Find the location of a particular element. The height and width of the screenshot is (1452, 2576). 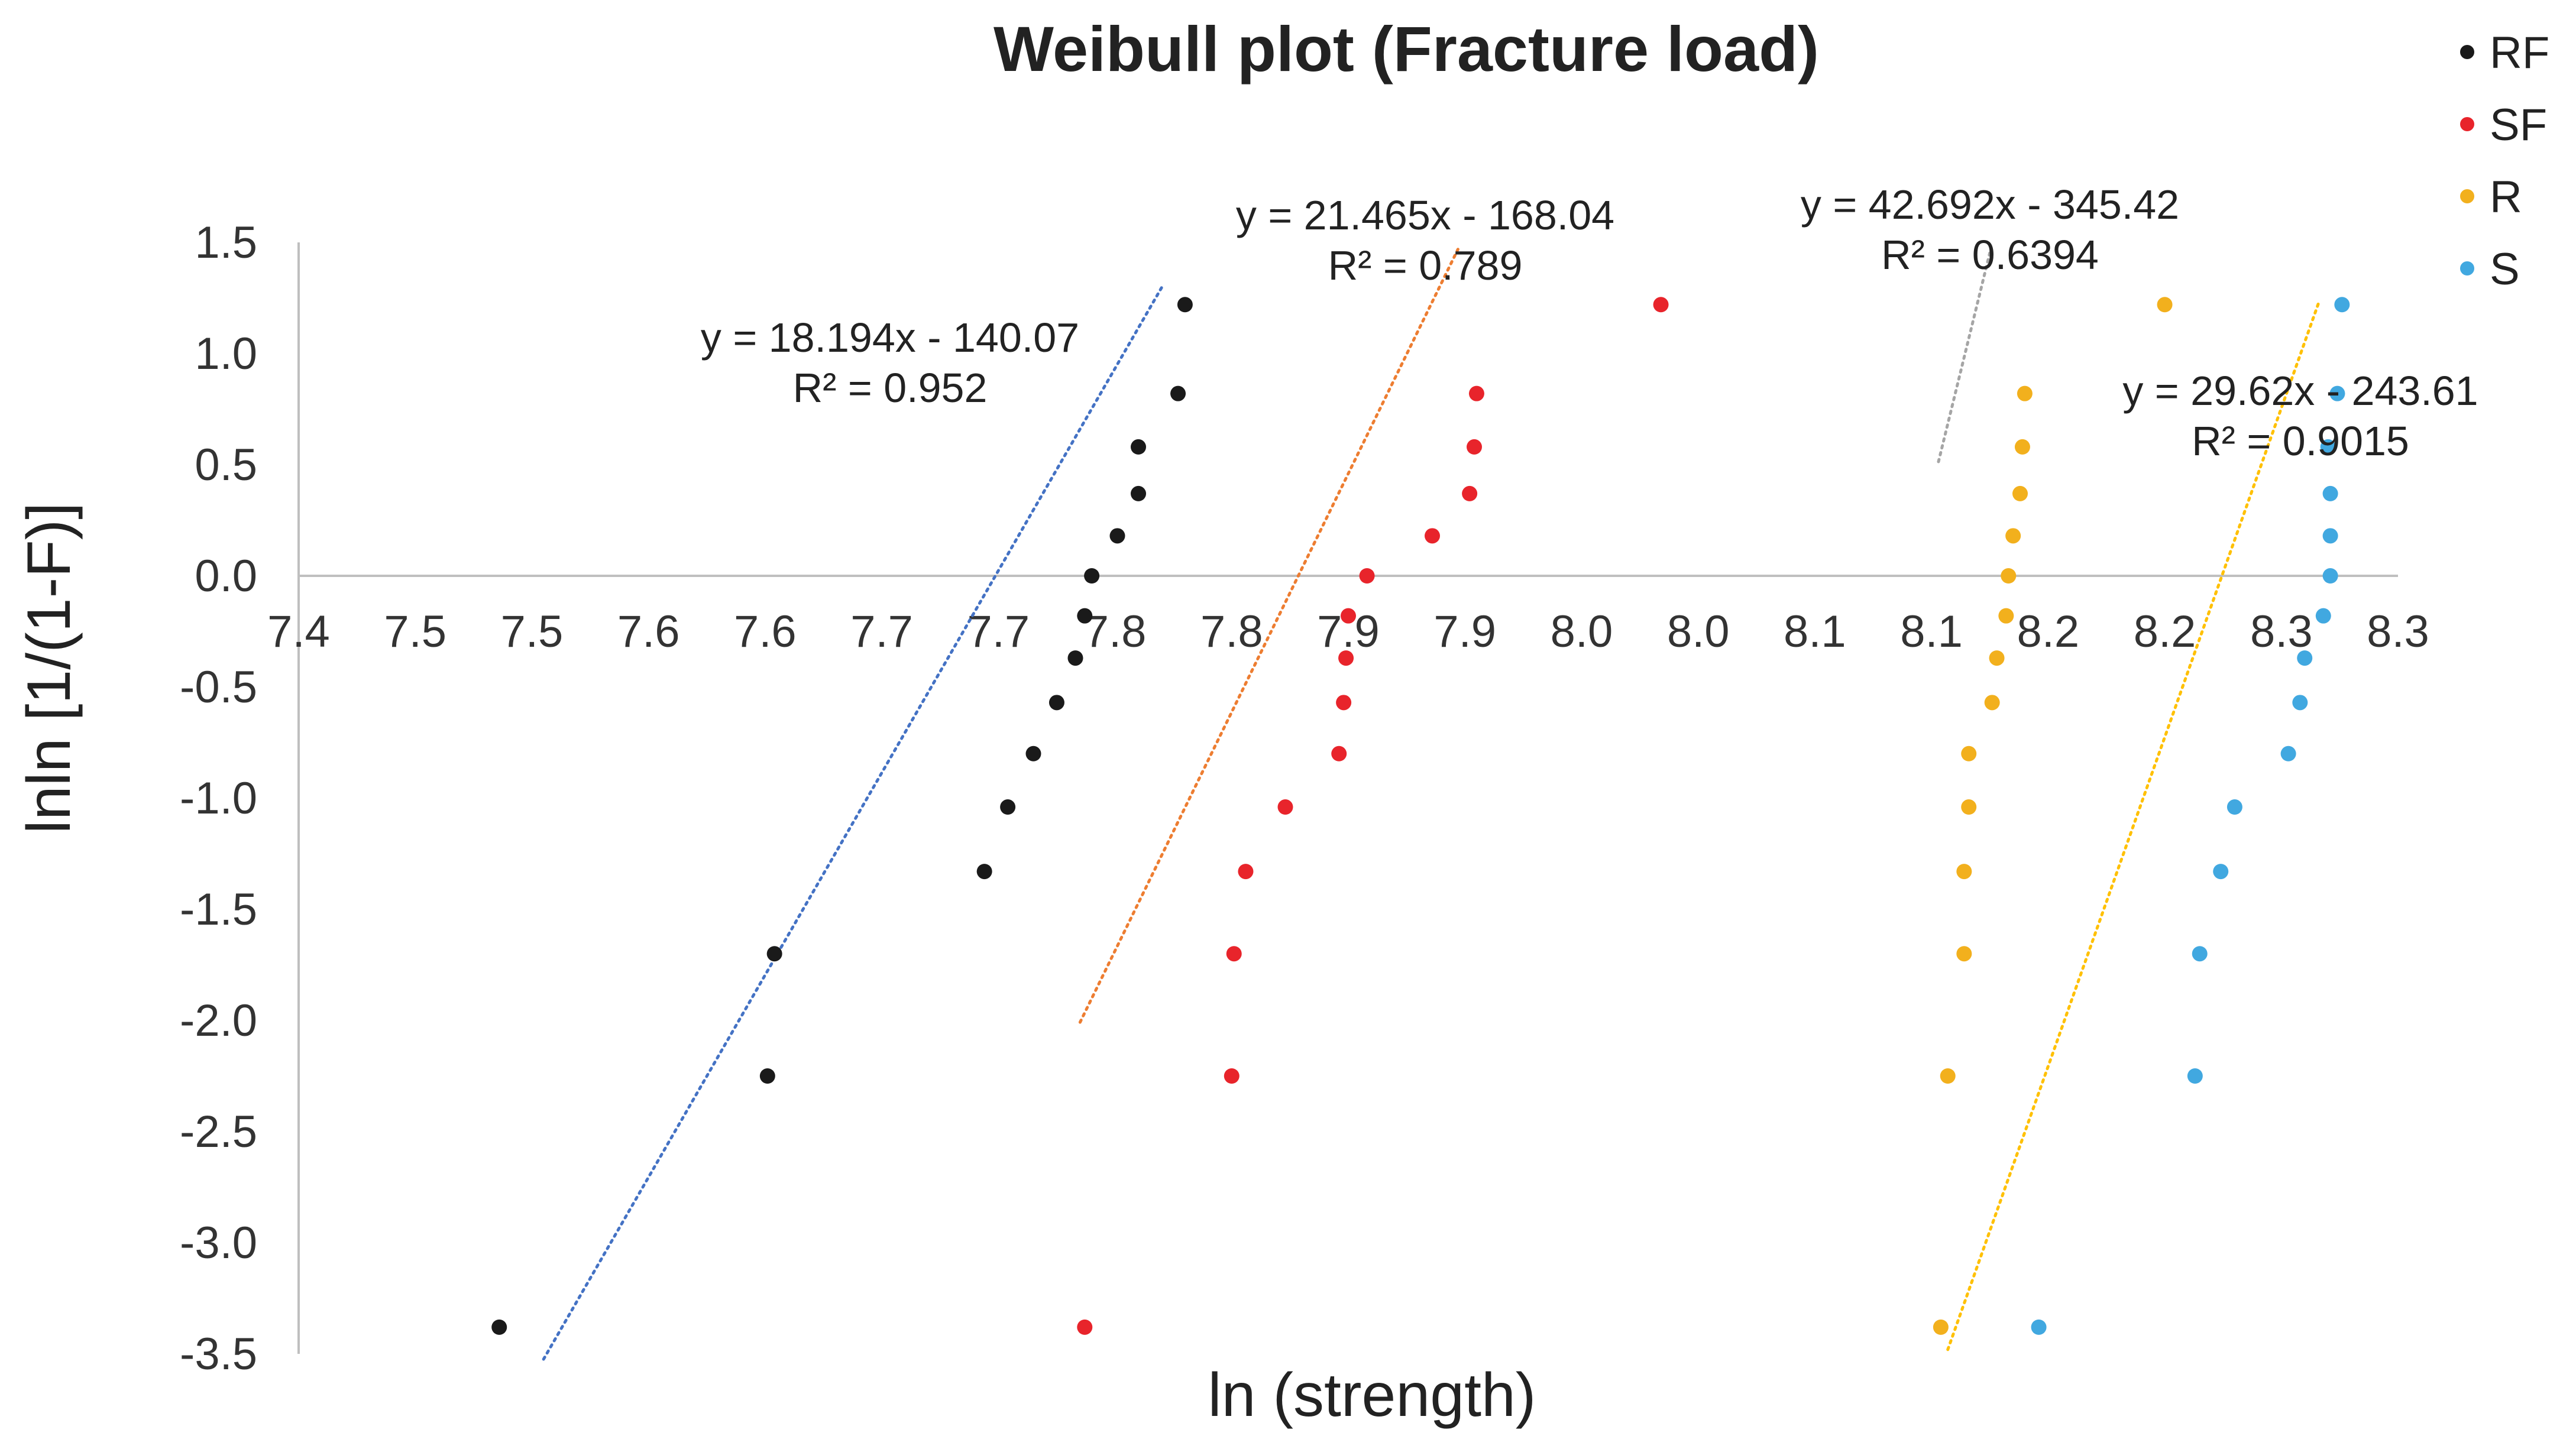

y-tick-label: -3.0 is located at coordinates (219, 1243).